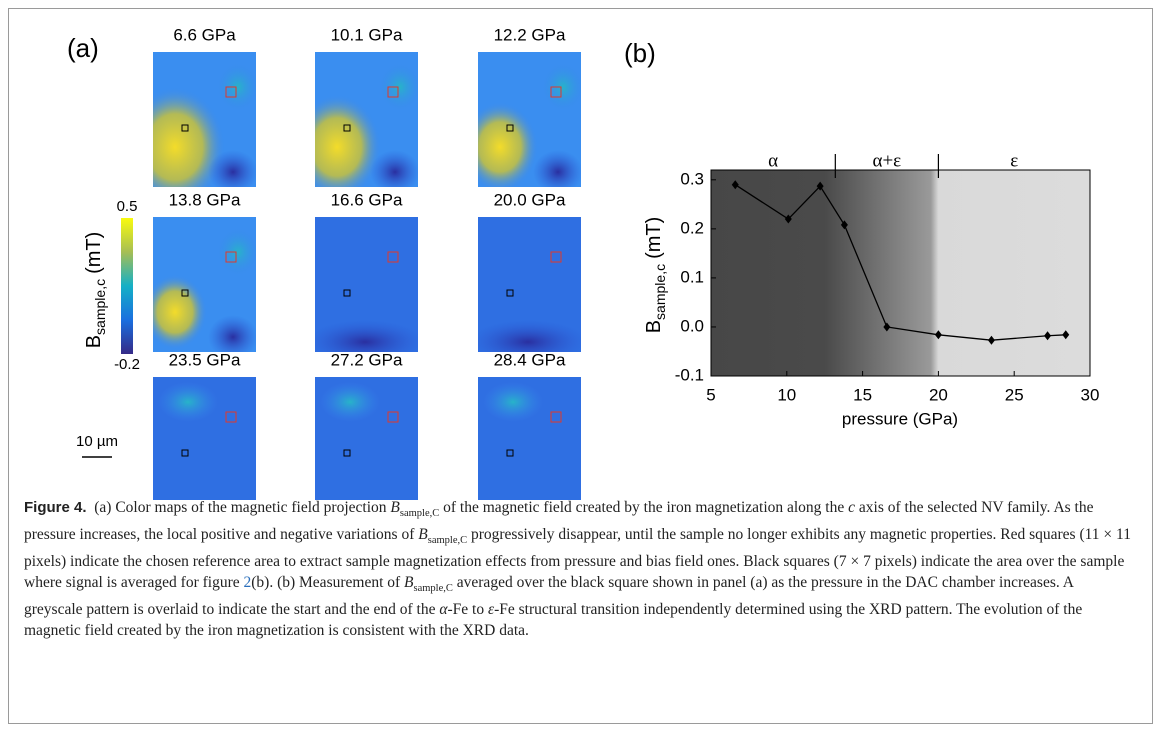  What do you see at coordinates (692, 227) in the screenshot?
I see `y-tick-label: 0.2` at bounding box center [692, 227].